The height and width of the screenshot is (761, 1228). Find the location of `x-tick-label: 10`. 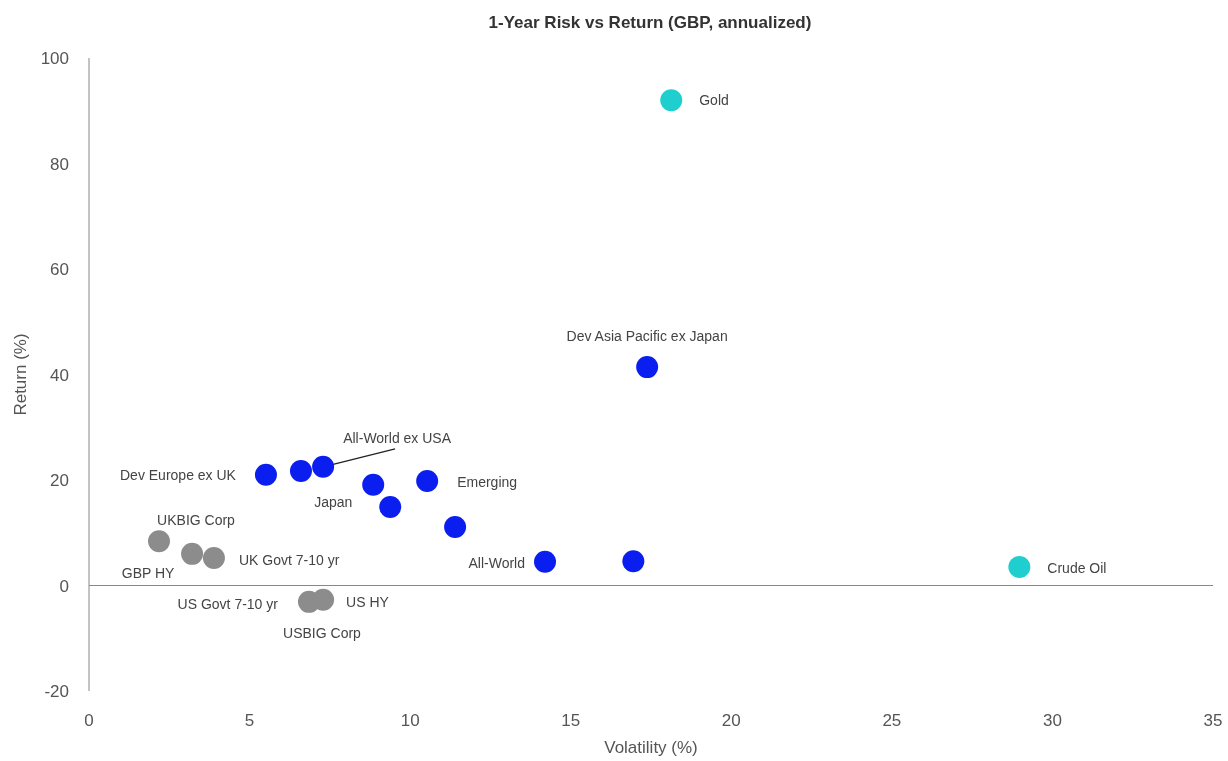

x-tick-label: 10 is located at coordinates (410, 720).